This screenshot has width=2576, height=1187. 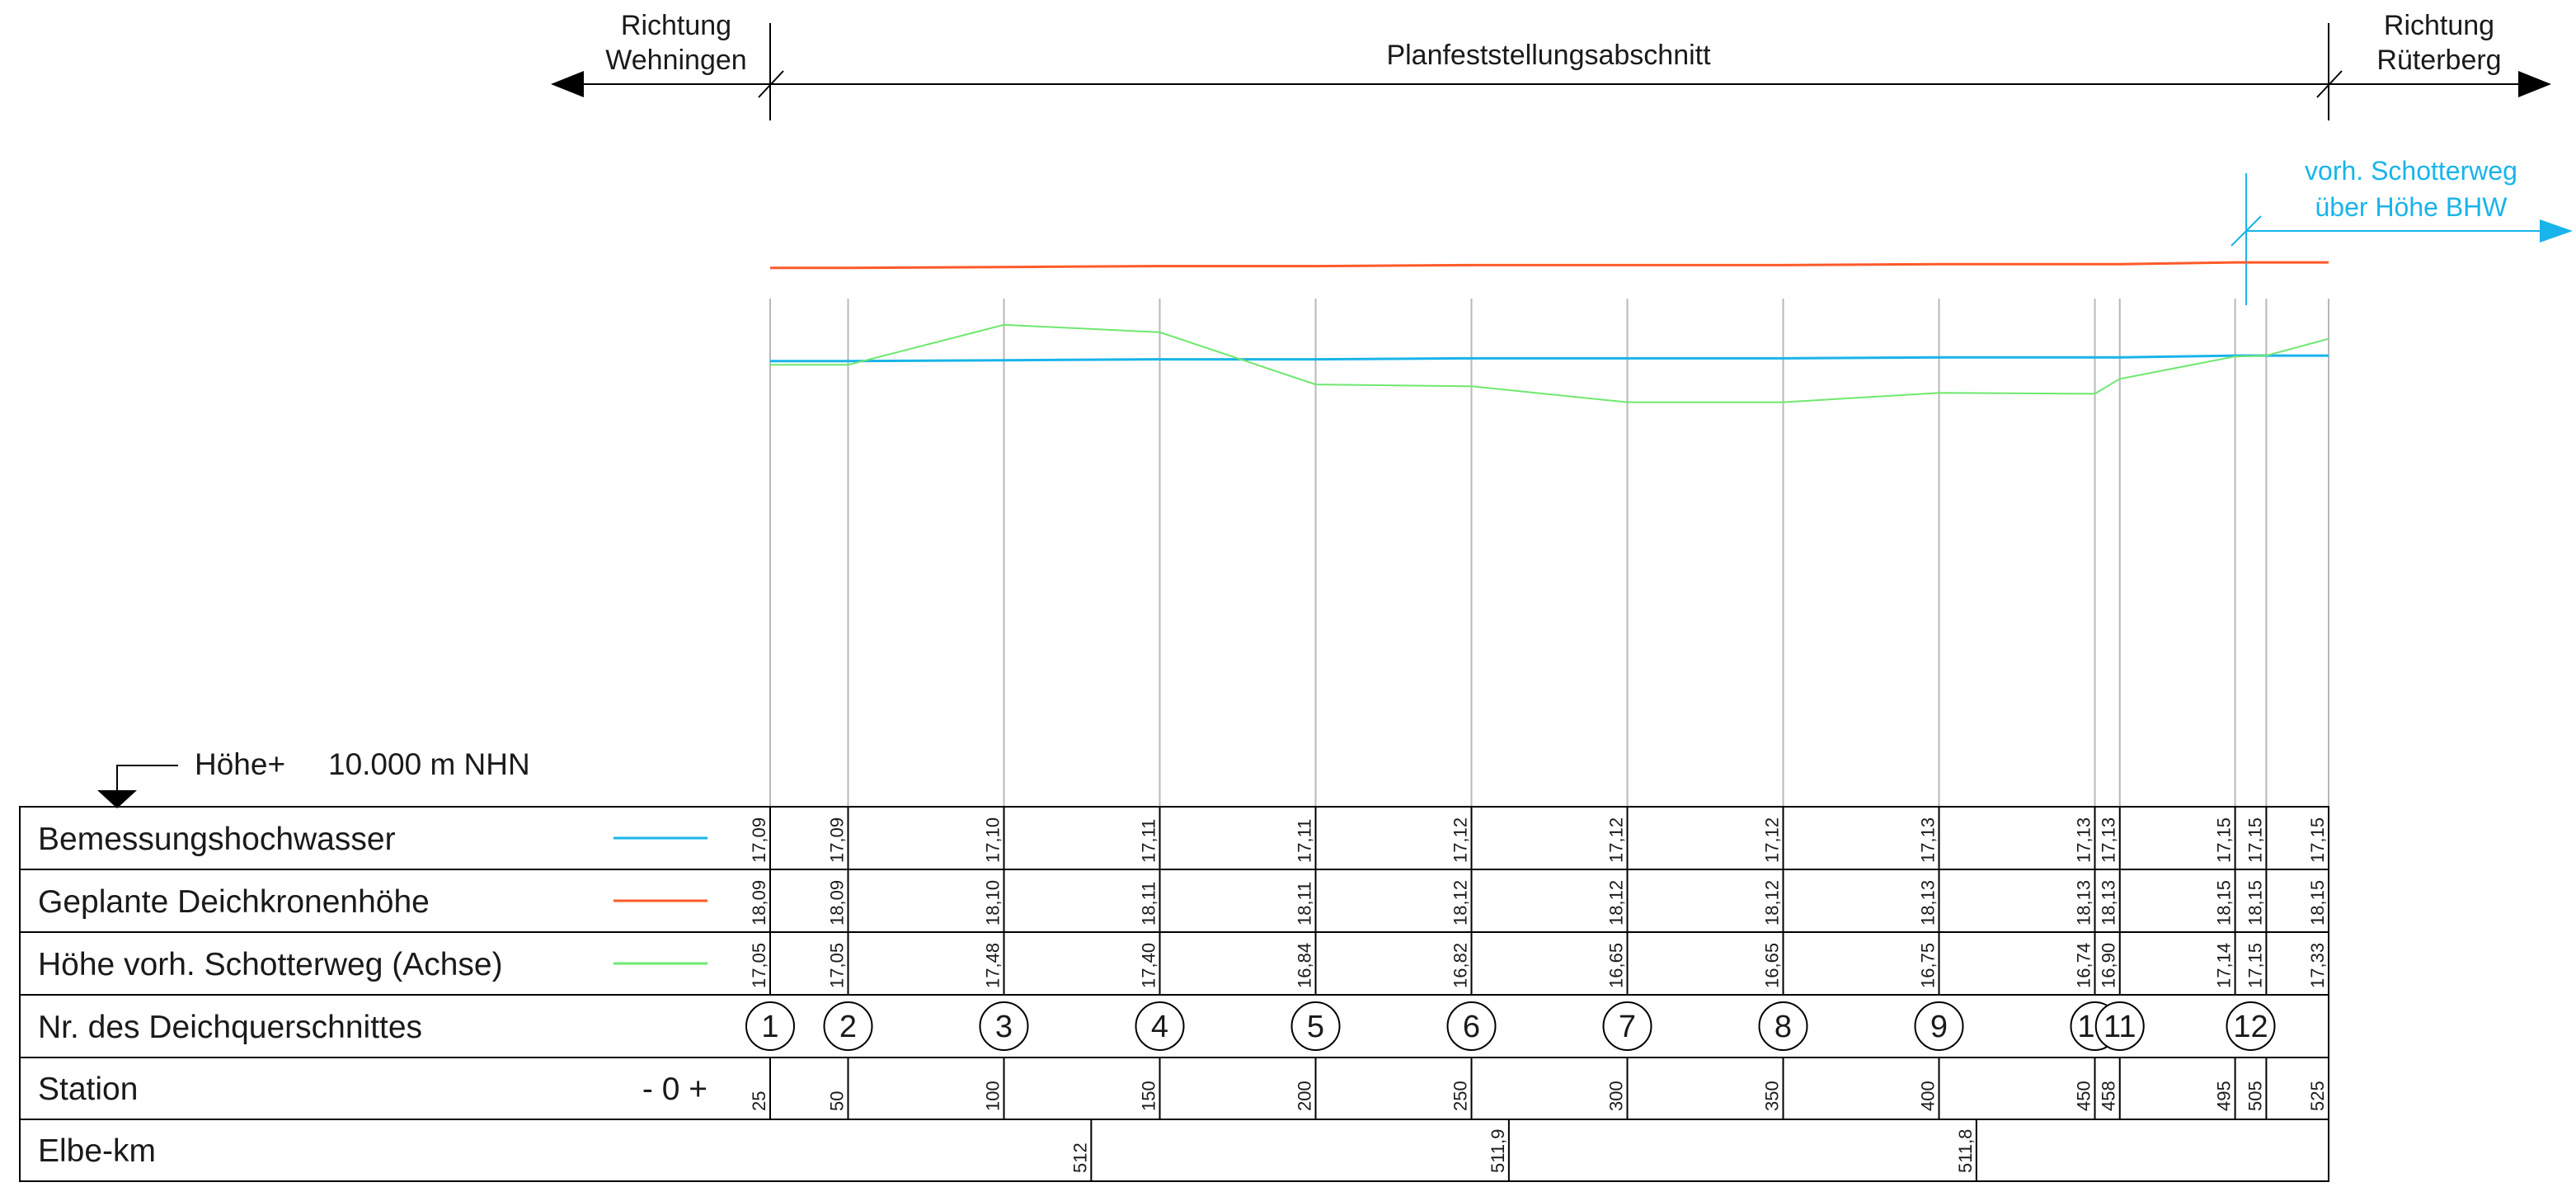 I want to click on value-schotterweg: 16,75, so click(x=1928, y=966).